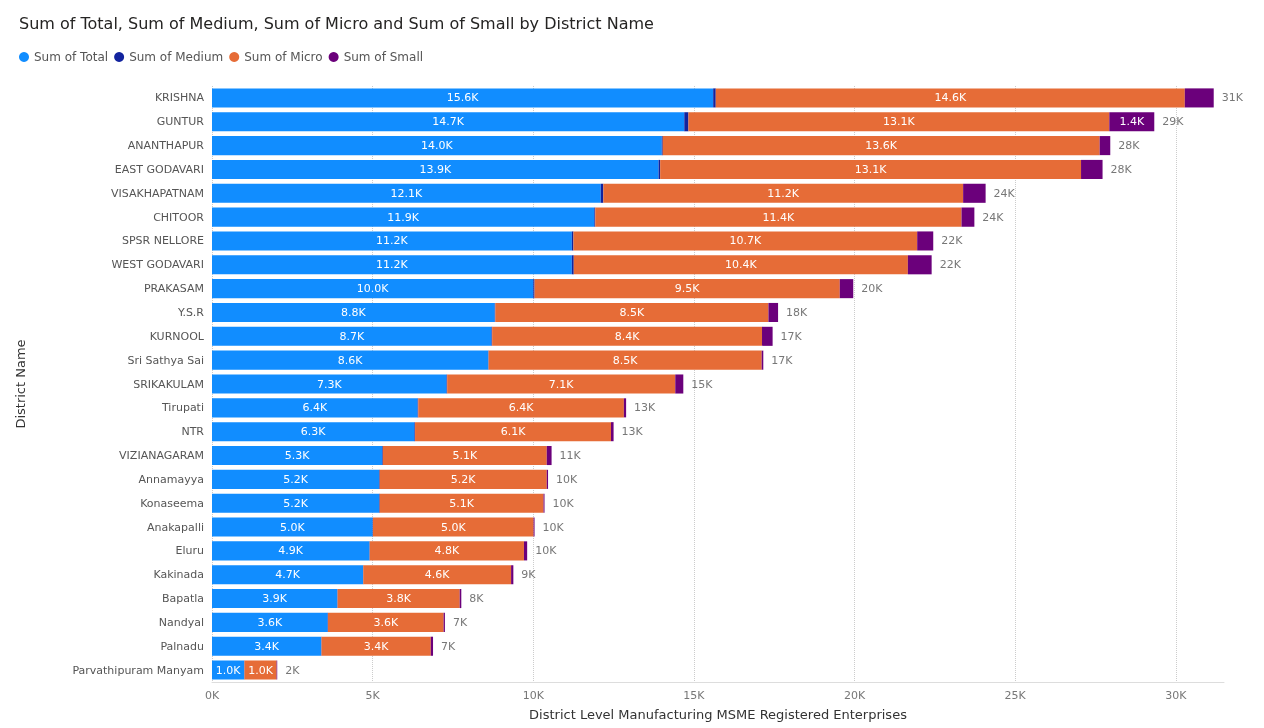 This screenshot has height=728, width=1264. Describe the element at coordinates (171, 479) in the screenshot. I see `y-tick-label: Annamayya` at that location.